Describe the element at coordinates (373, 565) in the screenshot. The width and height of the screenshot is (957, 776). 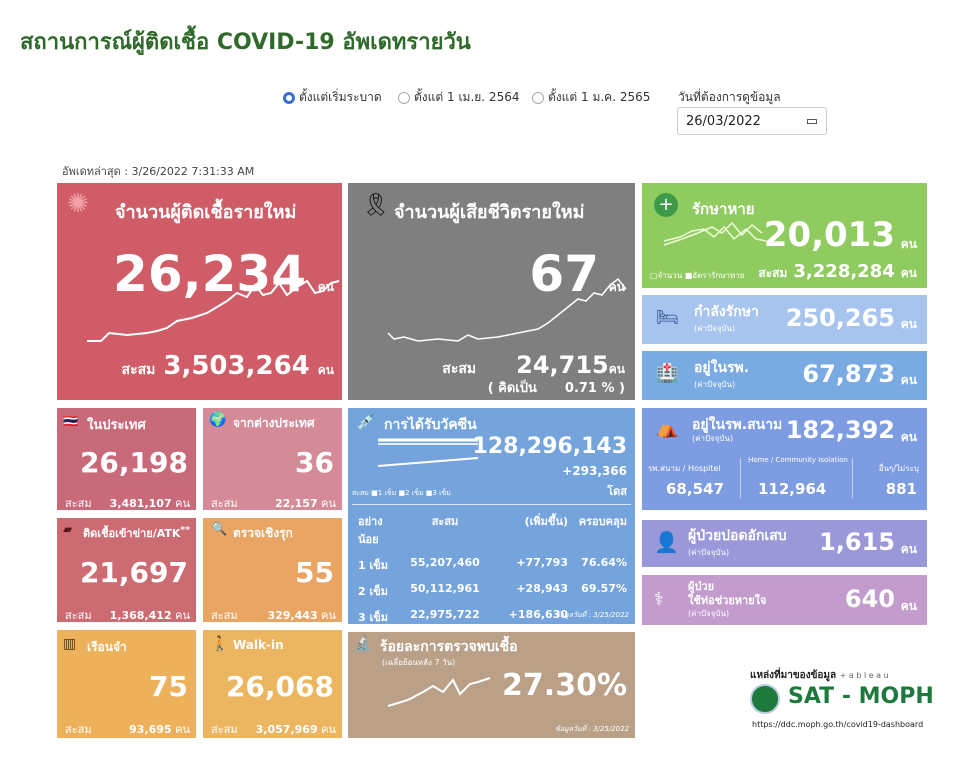
I see `table-cell: 1 เข็ม` at that location.